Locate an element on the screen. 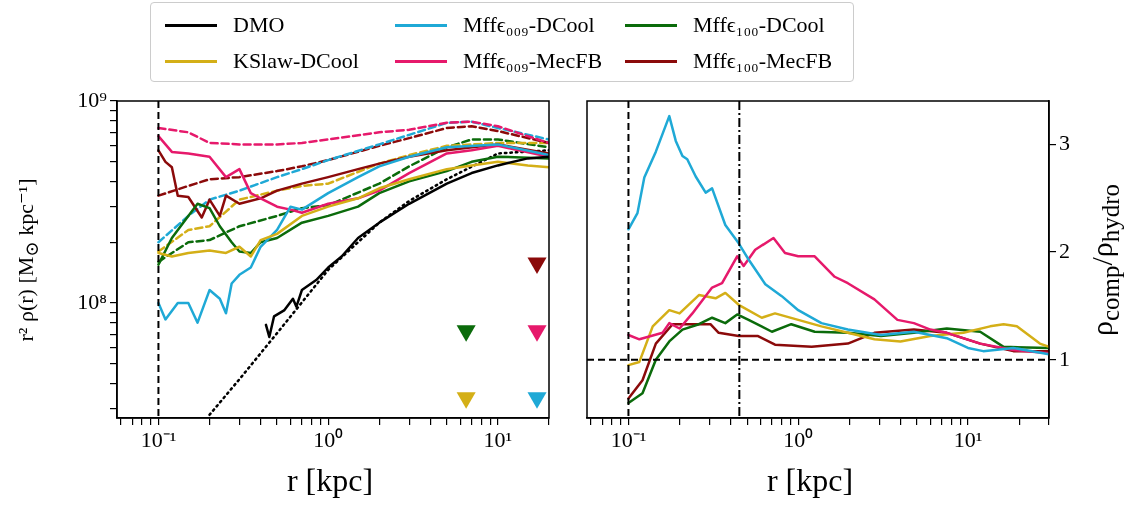 The height and width of the screenshot is (510, 1131). legend-label: DMO is located at coordinates (259, 25).